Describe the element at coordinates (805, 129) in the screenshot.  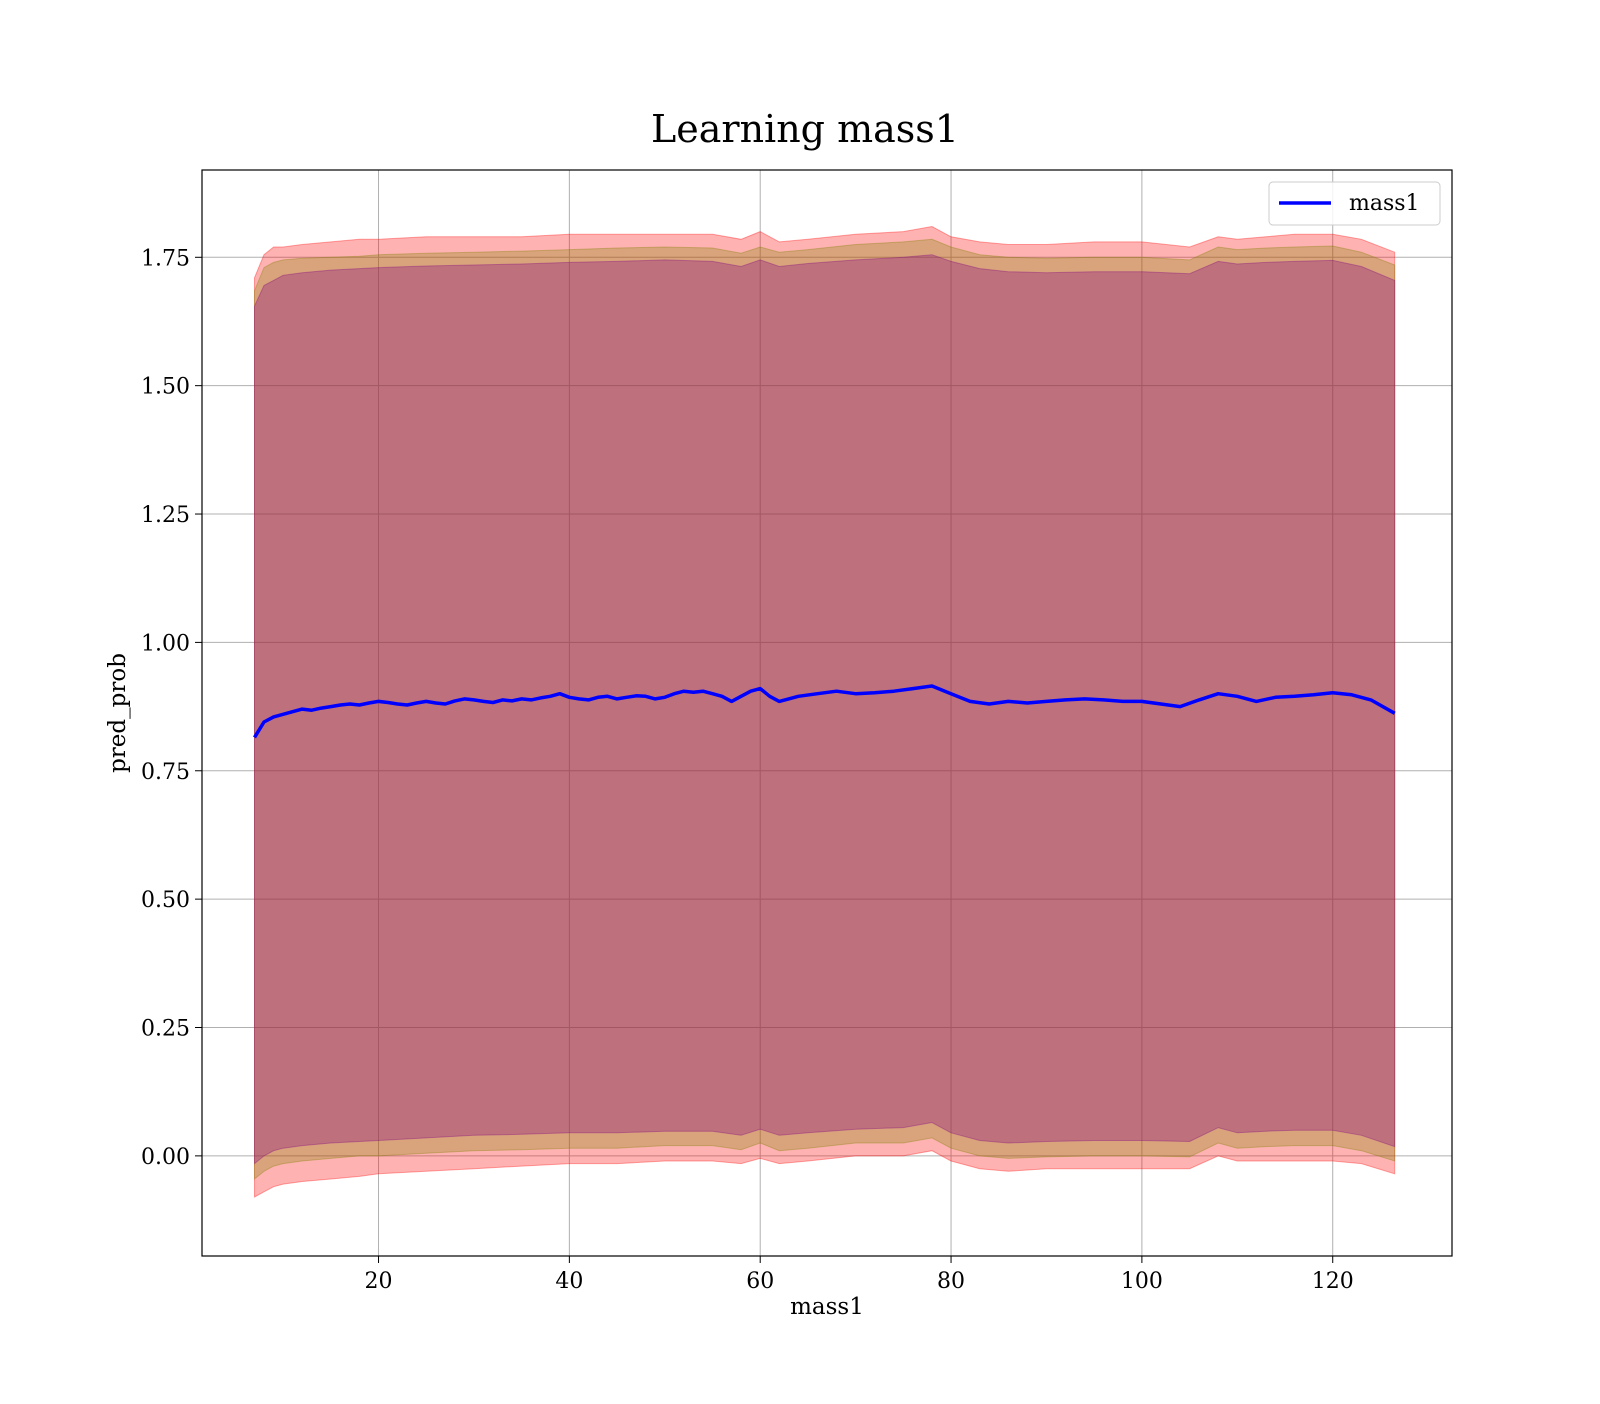
I see `chart-title: Learning mass1` at that location.